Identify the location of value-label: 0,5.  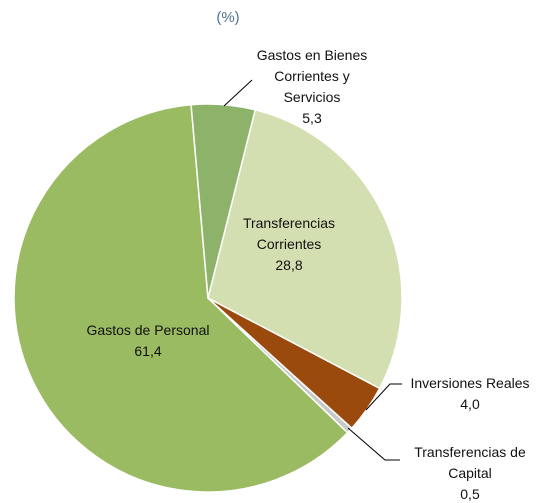
(470, 494).